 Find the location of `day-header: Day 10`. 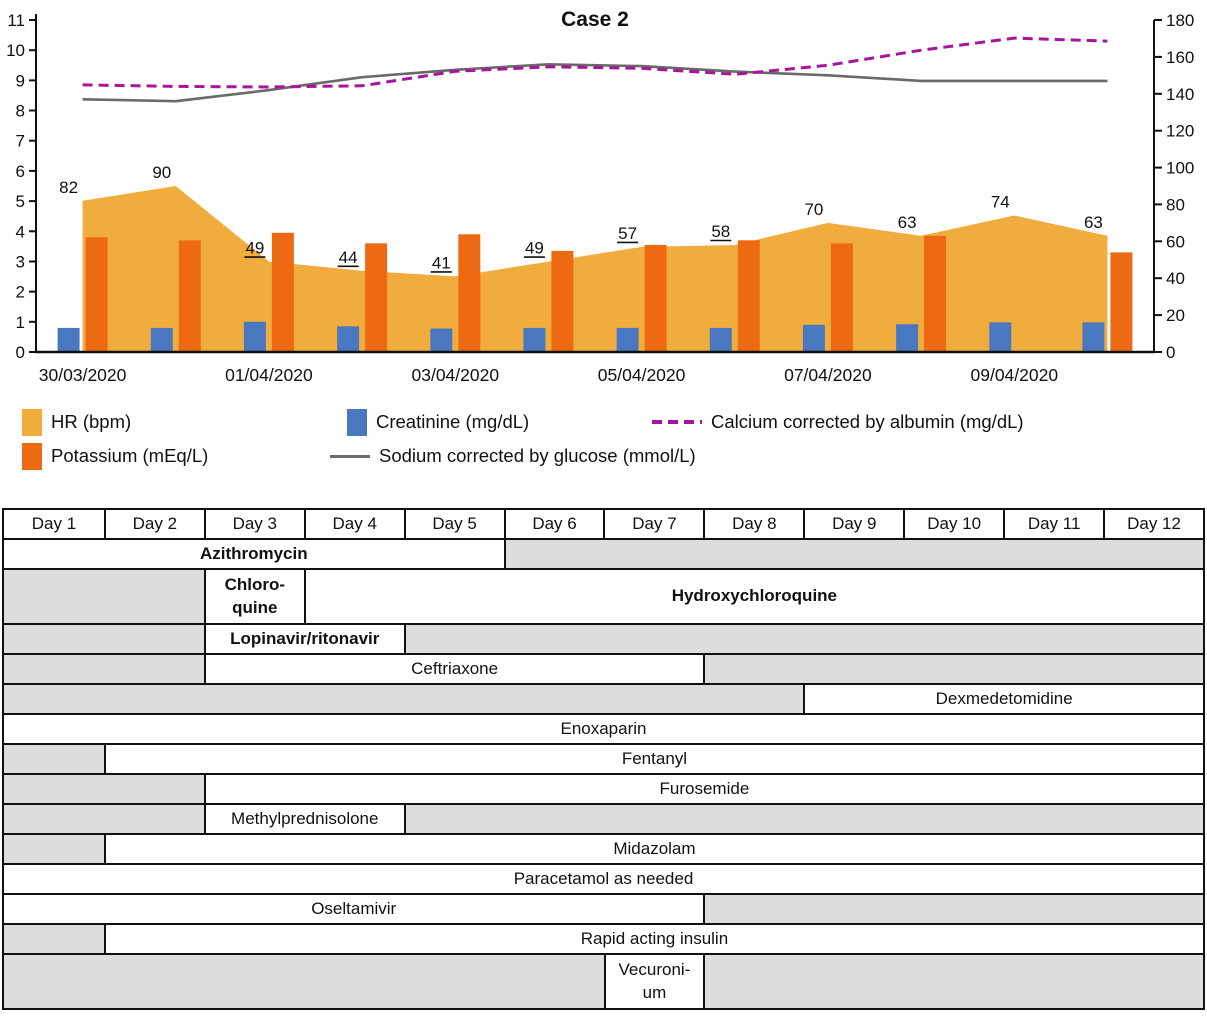

day-header: Day 10 is located at coordinates (953, 524).